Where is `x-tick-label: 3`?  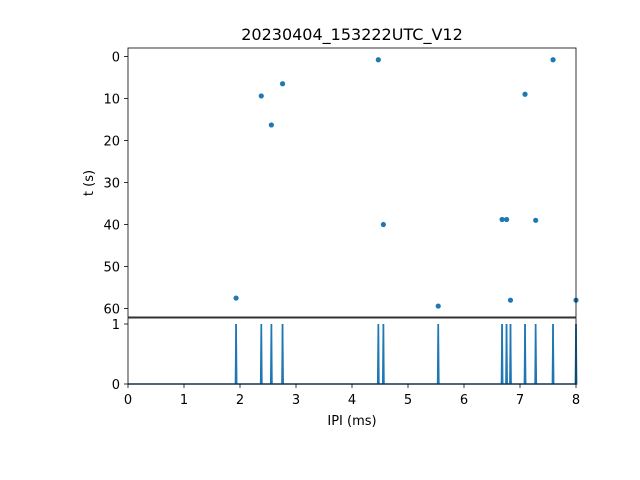 x-tick-label: 3 is located at coordinates (296, 400).